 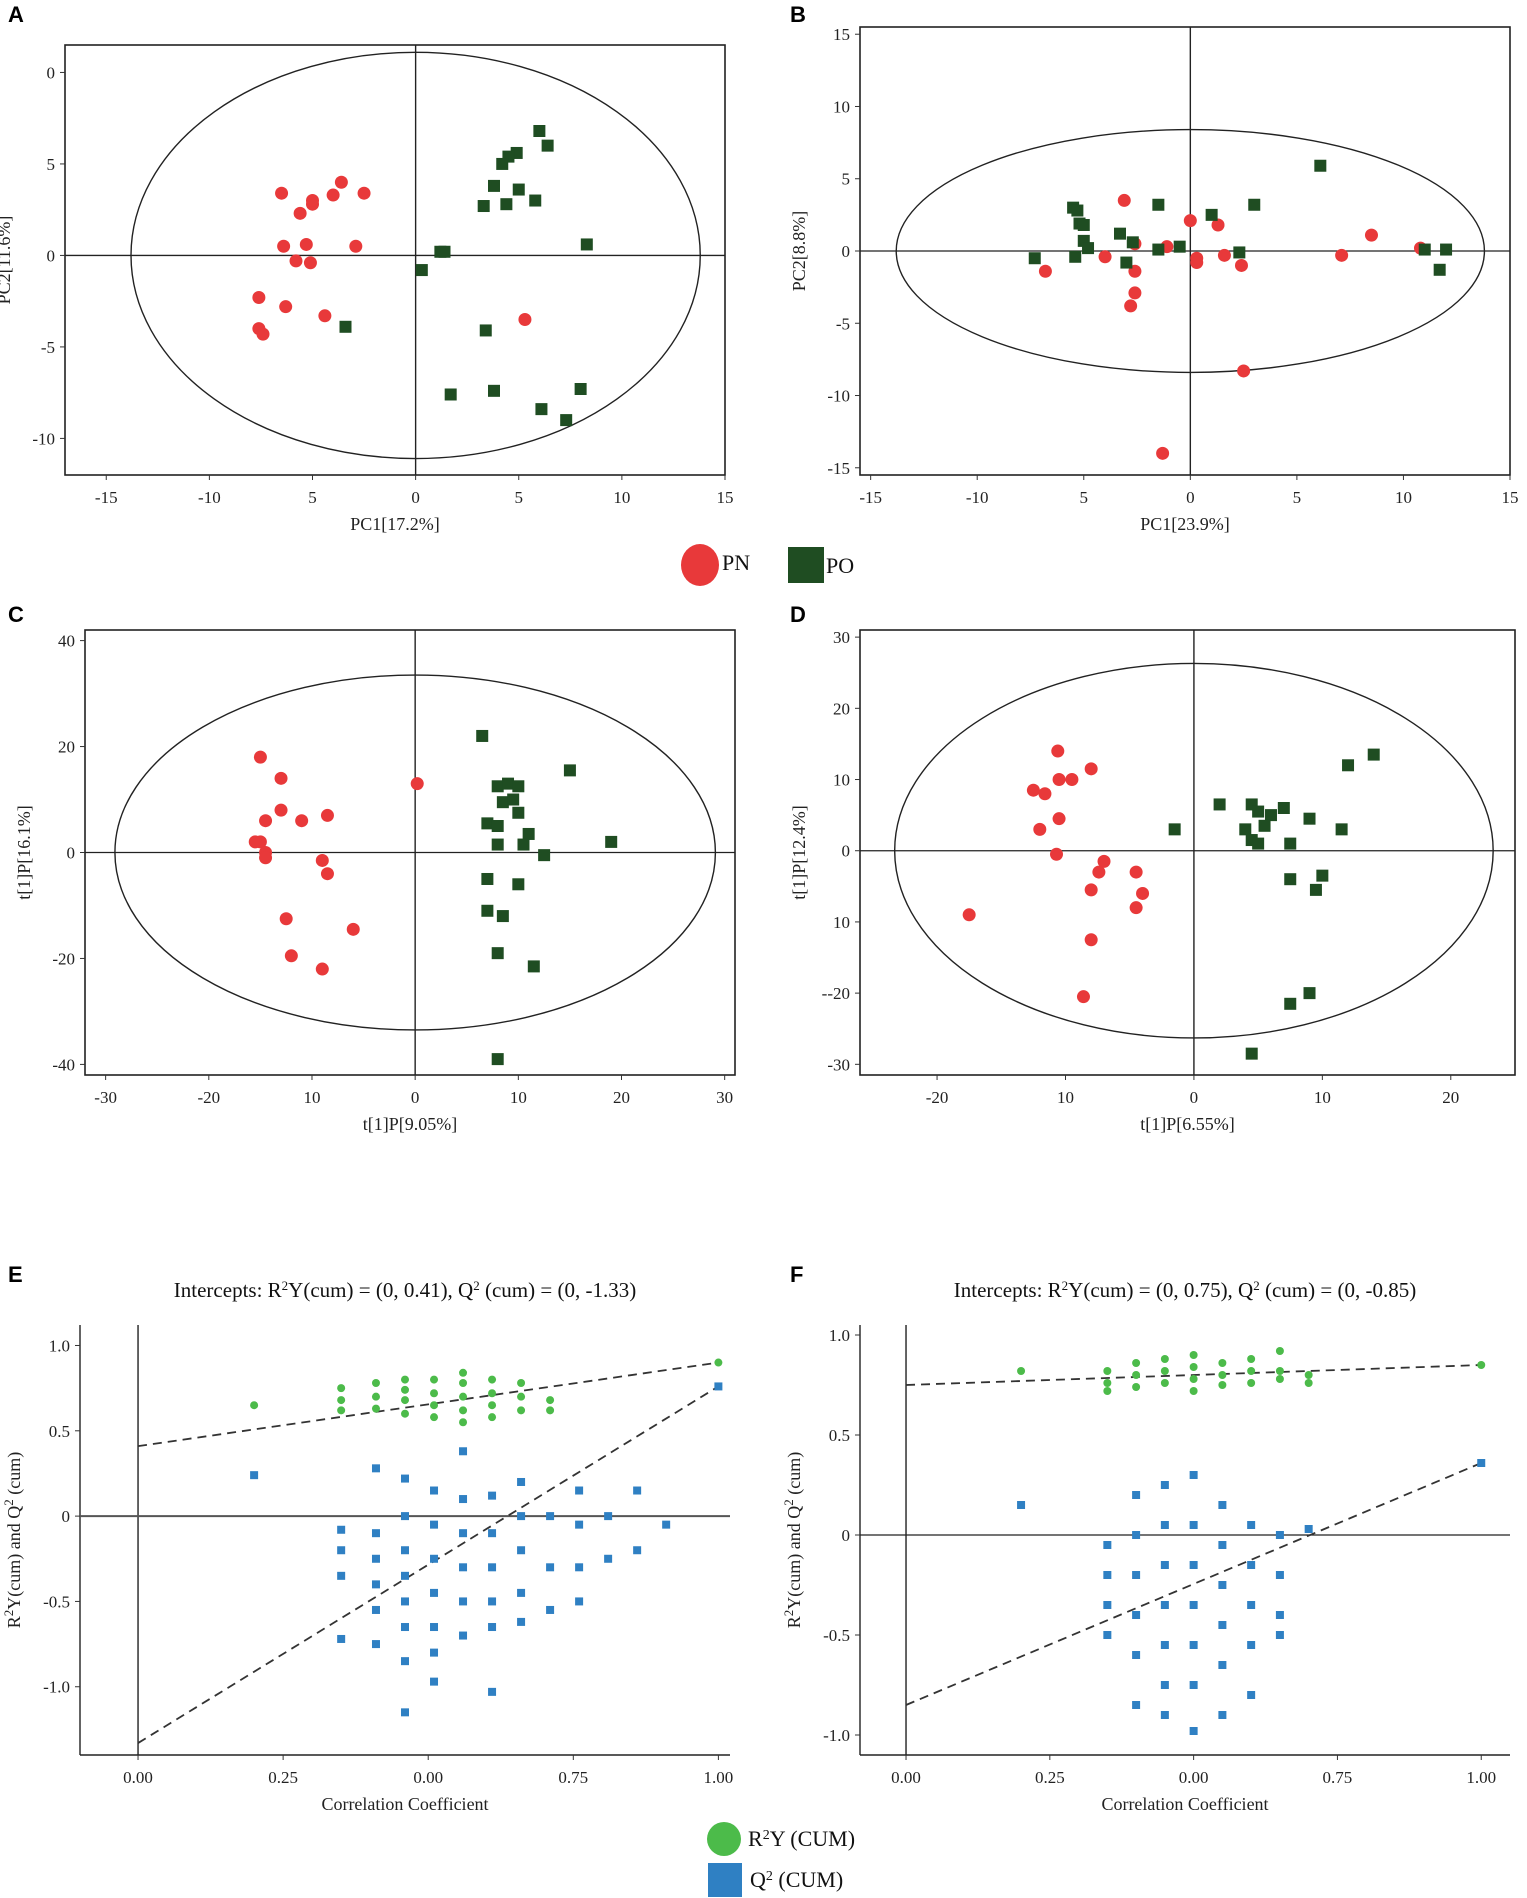 What do you see at coordinates (736, 562) in the screenshot?
I see `legend-pn-label: PN` at bounding box center [736, 562].